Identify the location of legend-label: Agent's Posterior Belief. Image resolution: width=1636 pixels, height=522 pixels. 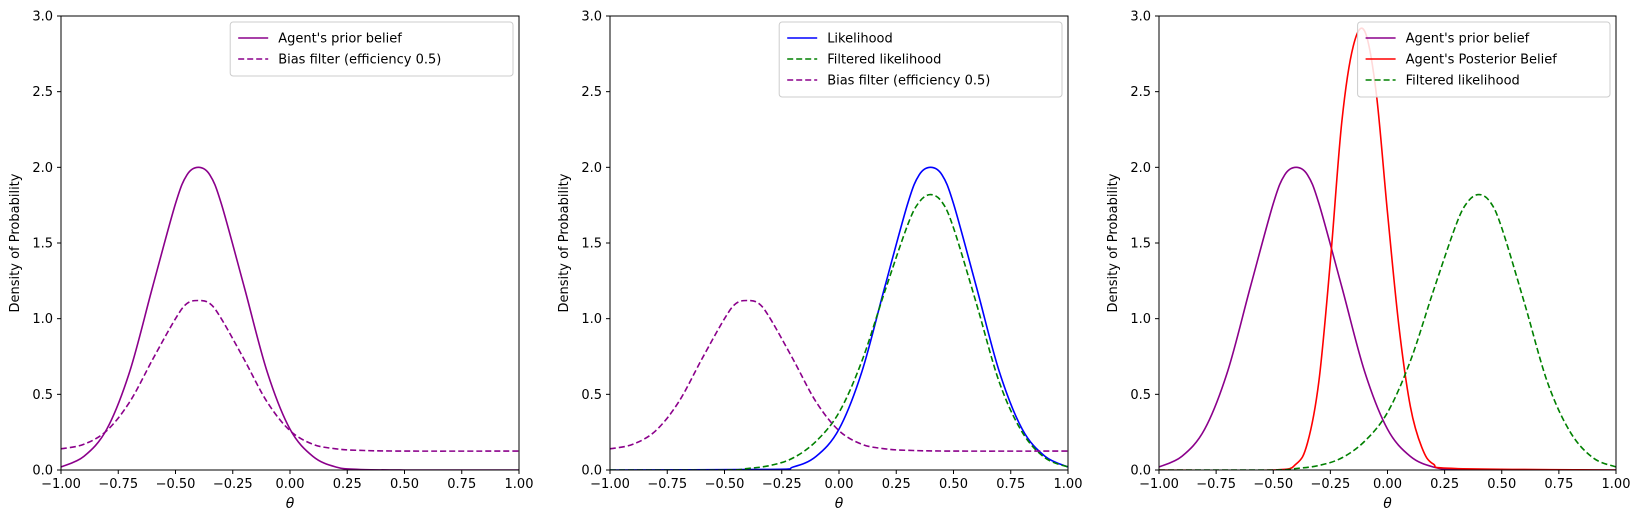
(1482, 60).